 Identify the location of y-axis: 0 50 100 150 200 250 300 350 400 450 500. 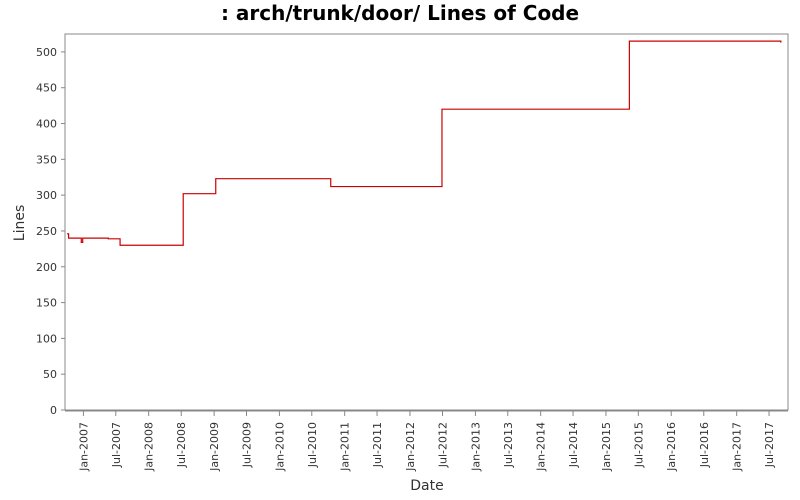
(50, 231).